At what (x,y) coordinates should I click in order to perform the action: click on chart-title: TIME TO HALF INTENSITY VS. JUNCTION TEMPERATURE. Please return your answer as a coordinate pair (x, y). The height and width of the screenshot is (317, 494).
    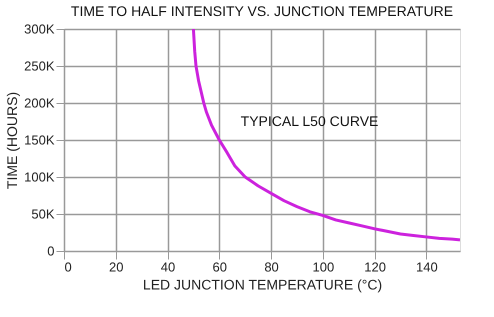
    Looking at the image, I should click on (262, 11).